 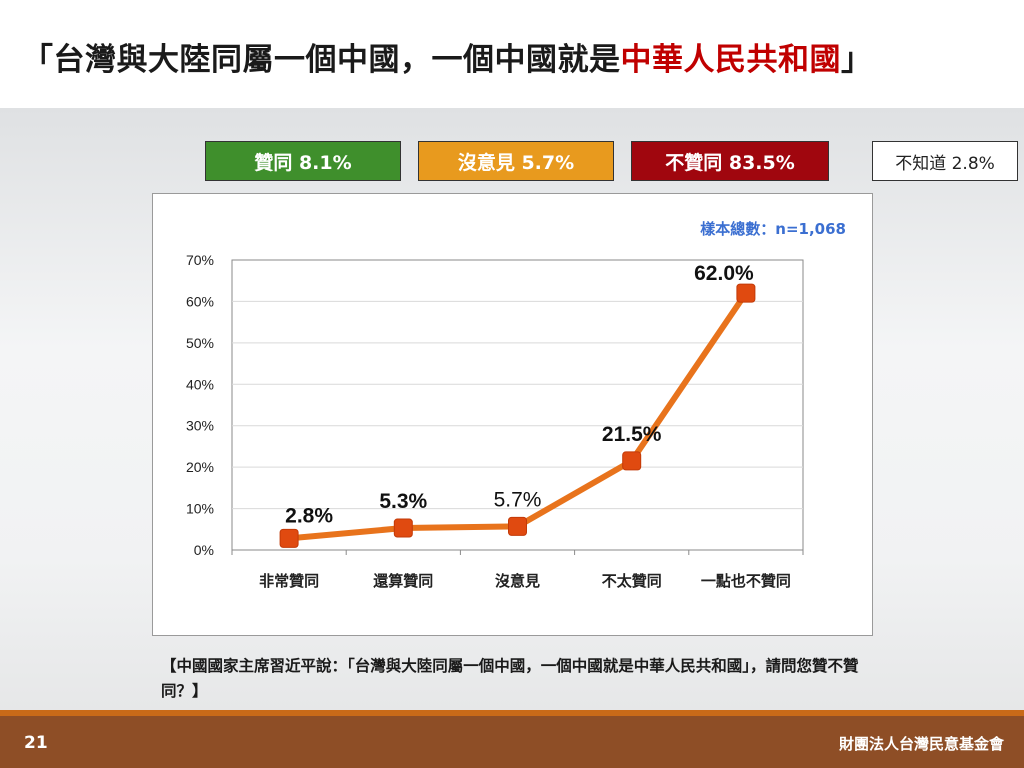 I want to click on data-label: 5.7%, so click(x=518, y=499).